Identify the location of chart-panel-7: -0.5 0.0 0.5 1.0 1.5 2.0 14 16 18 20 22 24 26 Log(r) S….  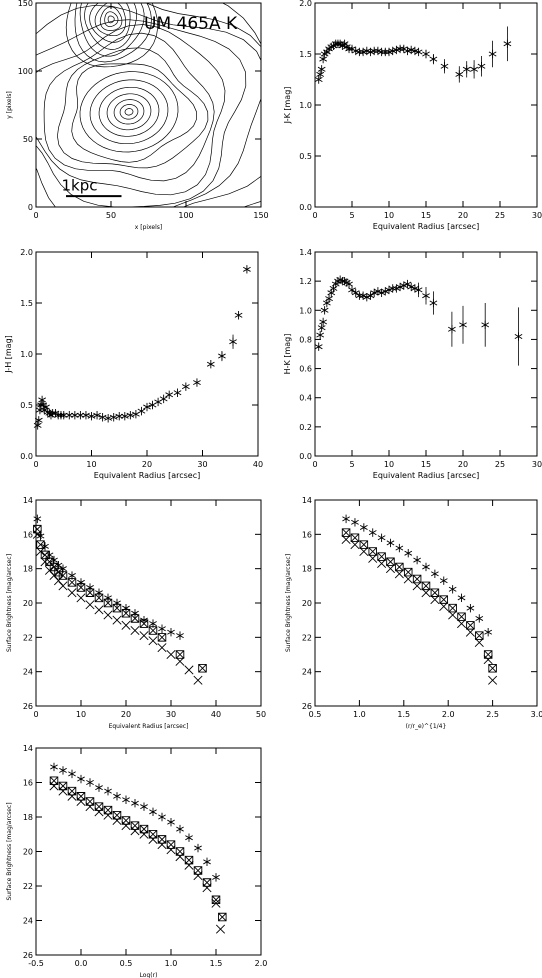
(136, 861).